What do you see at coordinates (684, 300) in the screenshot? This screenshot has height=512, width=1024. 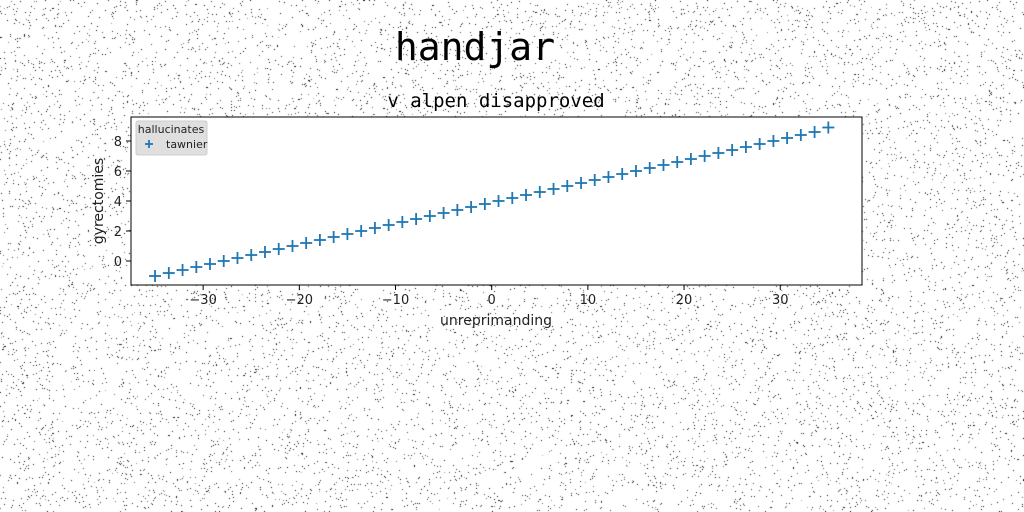 I see `x-tick-label: 20` at bounding box center [684, 300].